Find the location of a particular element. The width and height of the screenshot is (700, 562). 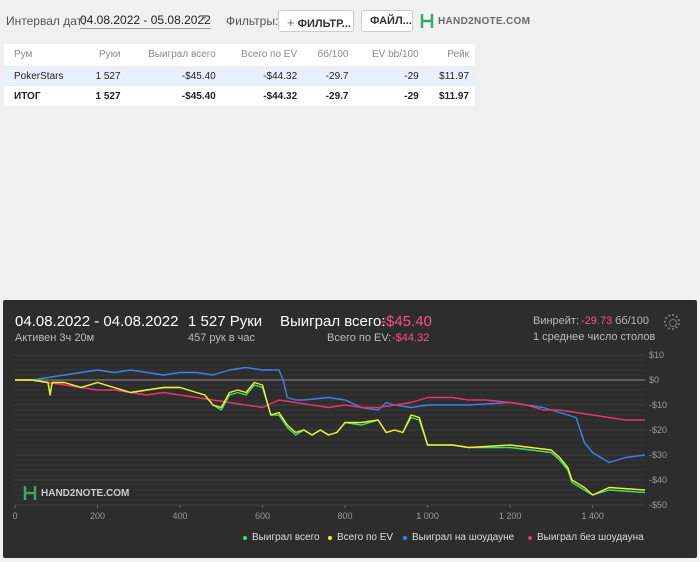

legend-item-ev: Всего по EV is located at coordinates (360, 537).